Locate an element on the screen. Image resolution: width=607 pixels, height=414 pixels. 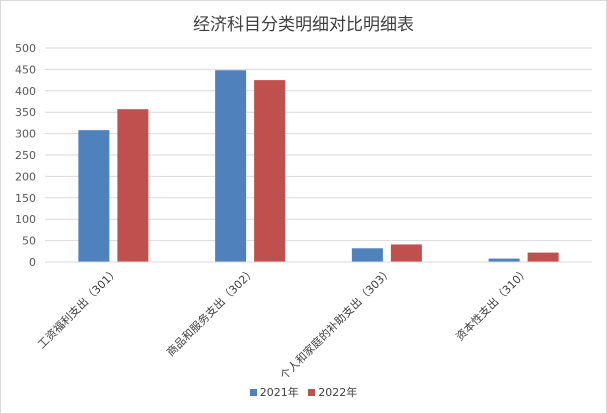
y-tick-label-9: 450 is located at coordinates (25, 69).